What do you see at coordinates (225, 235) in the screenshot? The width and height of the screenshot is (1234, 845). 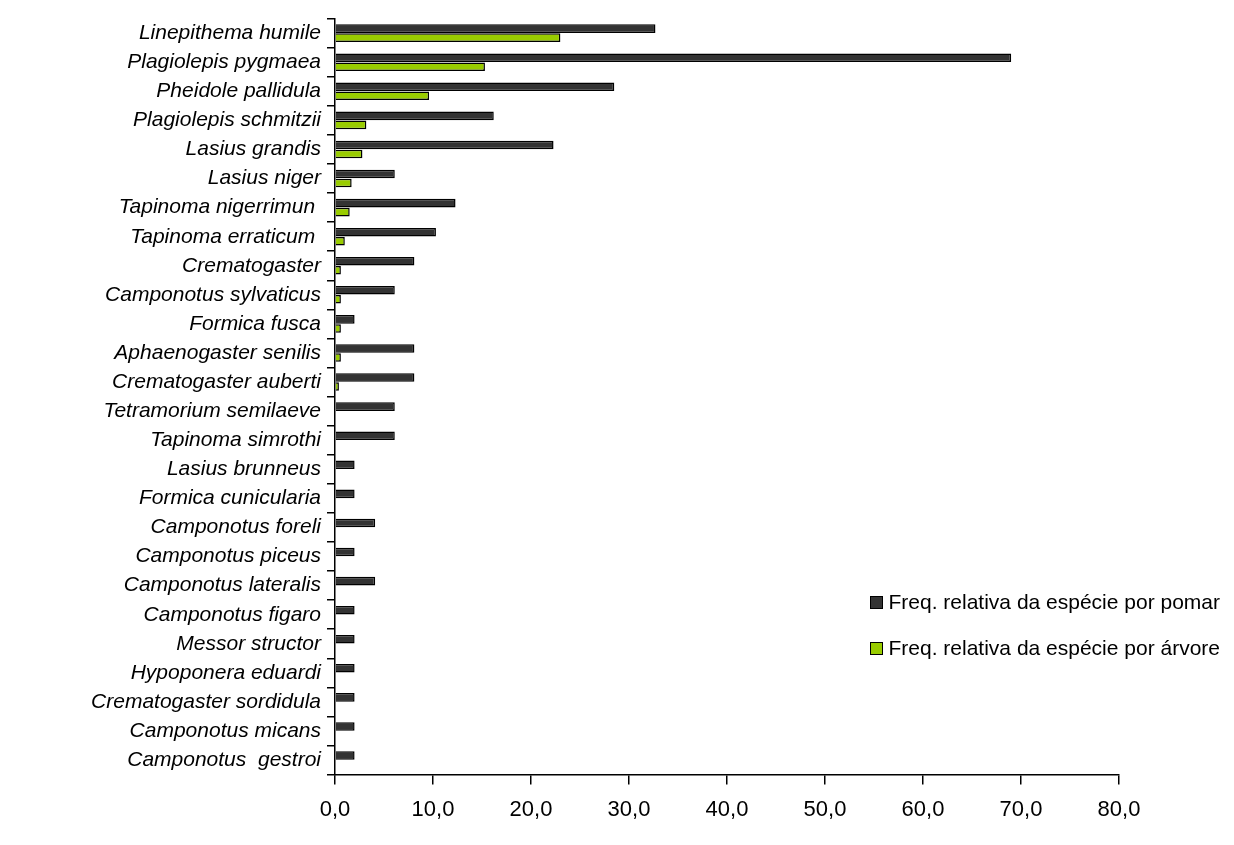 I see `y-tick-label: Tapinoma erraticum` at bounding box center [225, 235].